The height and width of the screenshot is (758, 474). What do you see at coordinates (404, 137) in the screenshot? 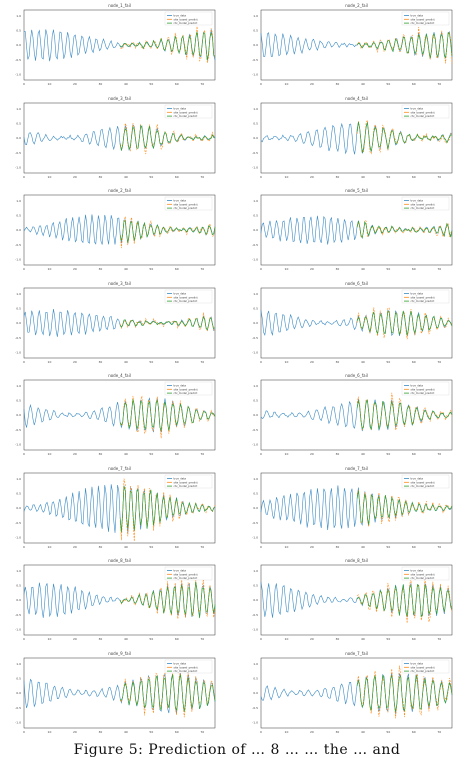
I see `series-ctx-model-predict` at bounding box center [404, 137].